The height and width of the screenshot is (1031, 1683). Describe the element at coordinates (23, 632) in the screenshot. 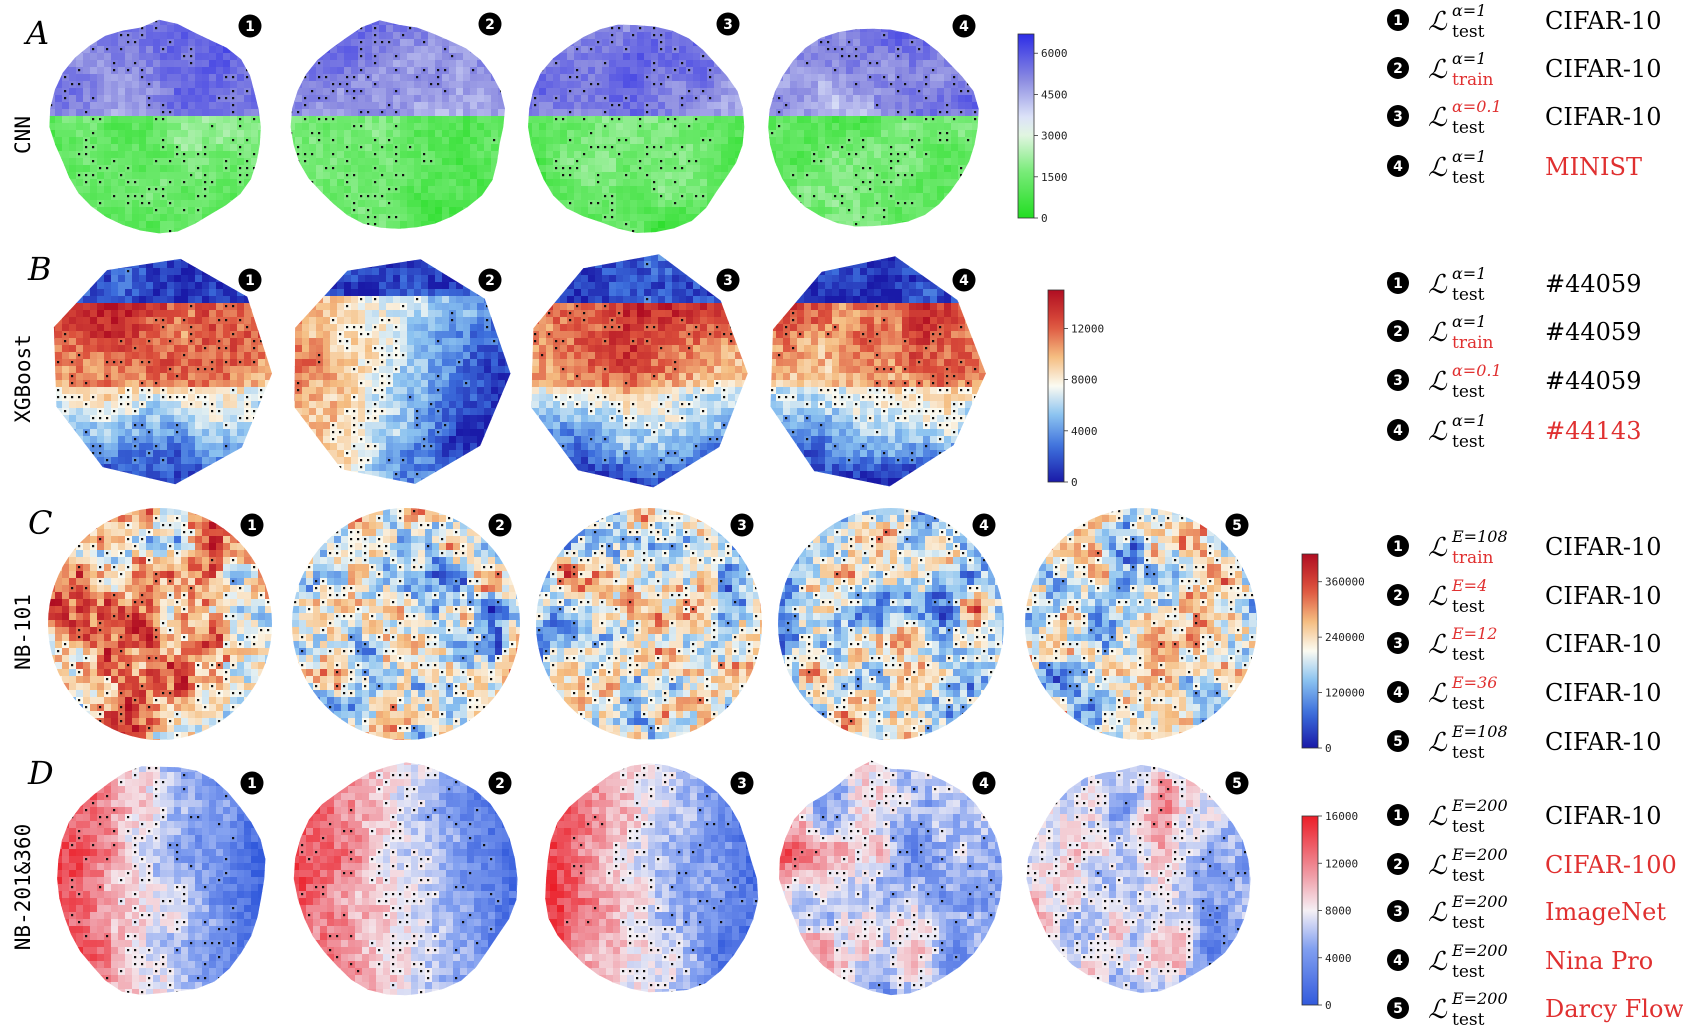

I see `row-label: NB-101` at that location.